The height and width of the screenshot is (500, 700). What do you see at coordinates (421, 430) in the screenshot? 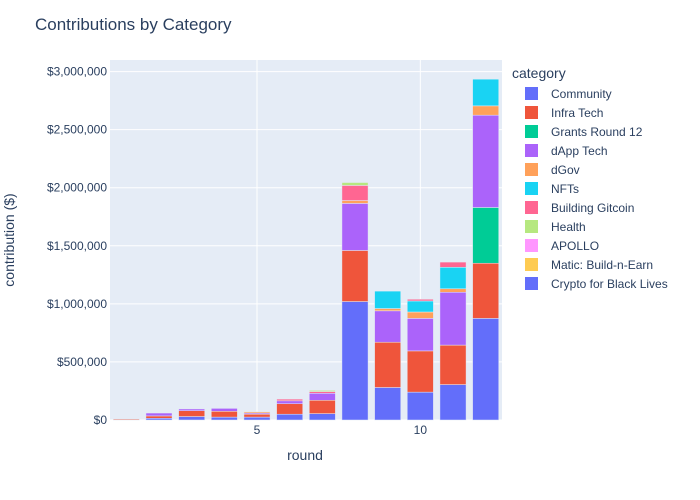
I see `x-tick-label: 10` at bounding box center [421, 430].